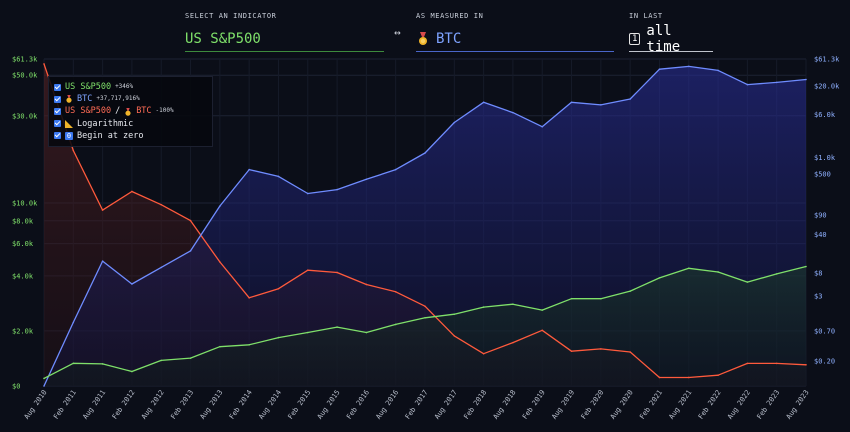  Describe the element at coordinates (23, 276) in the screenshot. I see `left-tick-label: $4.0k` at that location.